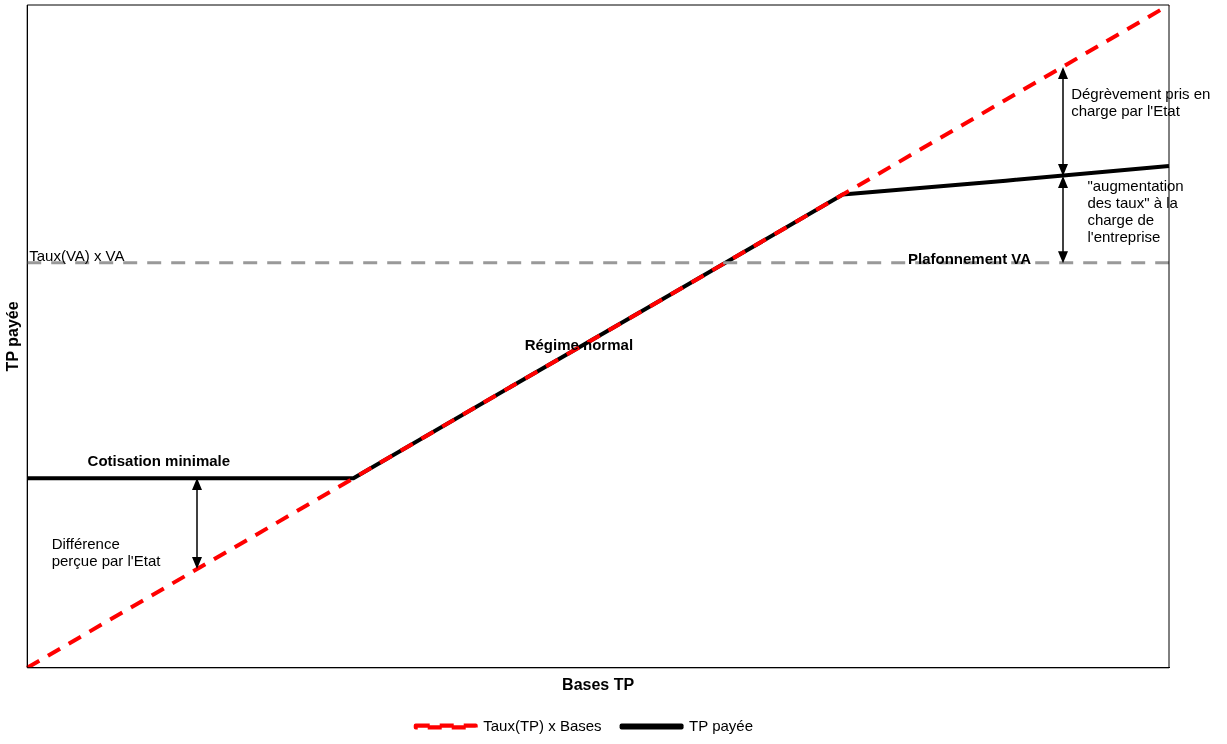 This screenshot has height=744, width=1227. I want to click on x-axis-title: Bases TP, so click(598, 684).